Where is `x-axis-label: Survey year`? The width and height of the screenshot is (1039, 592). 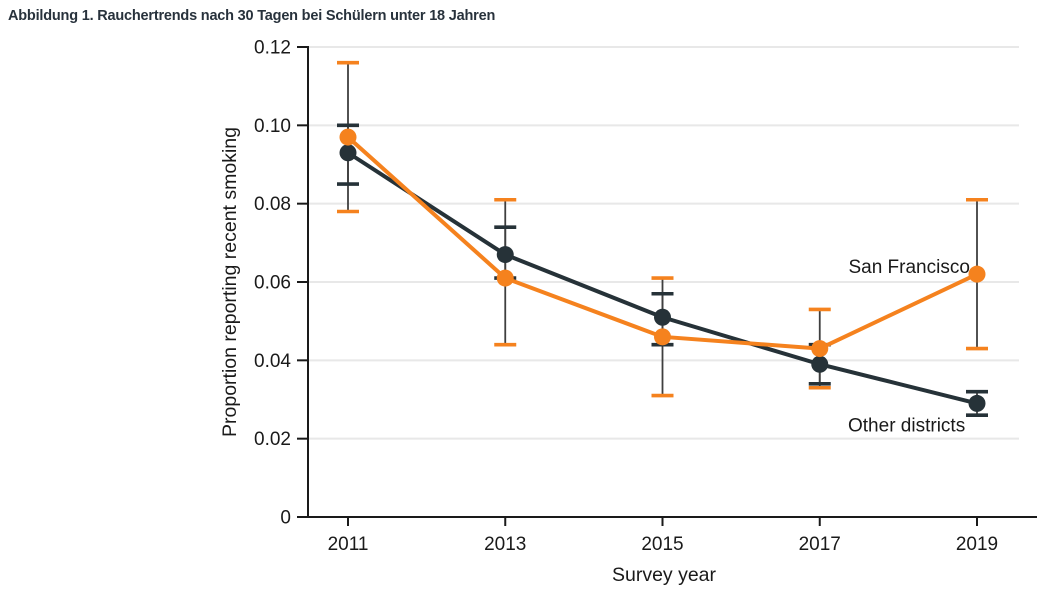
x-axis-label: Survey year is located at coordinates (664, 575).